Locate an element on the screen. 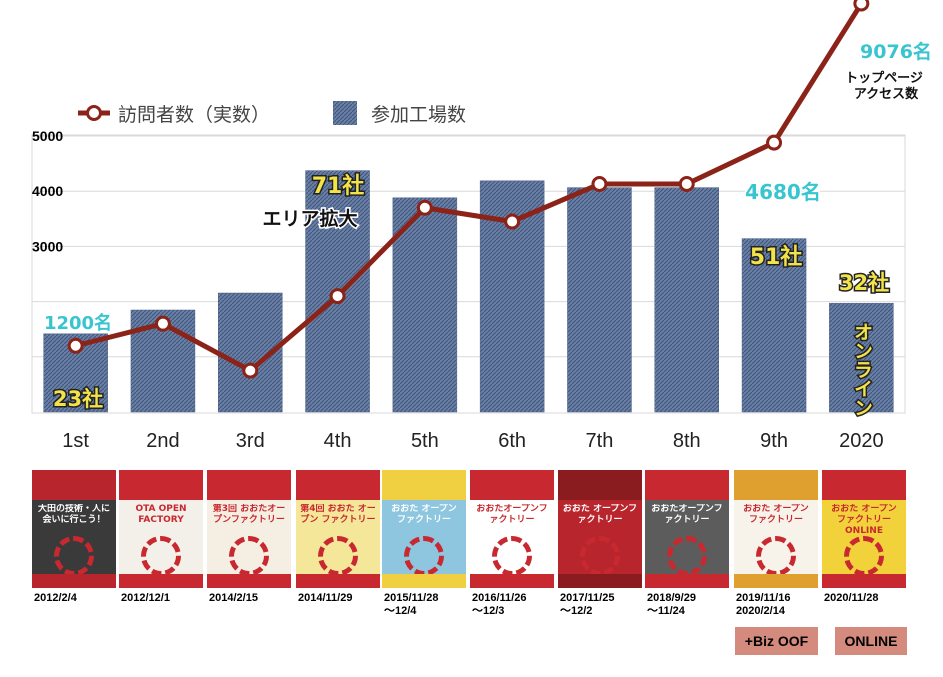  poster-date: 2019/11/16 2020/2/14 is located at coordinates (763, 605).